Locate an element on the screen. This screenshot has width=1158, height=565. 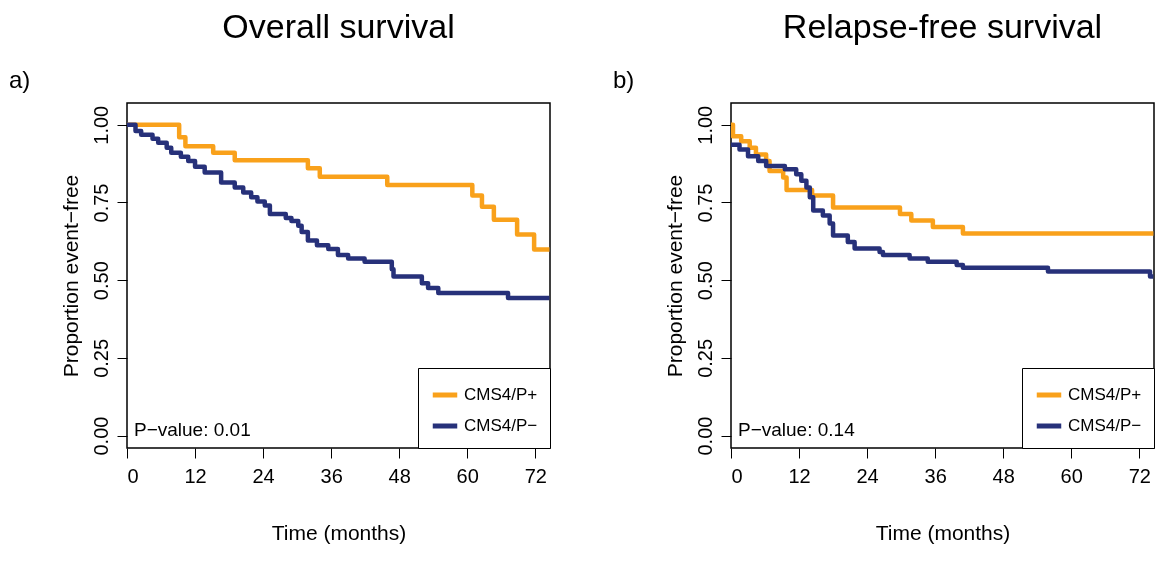
text: a) is located at coordinates (20, 79).